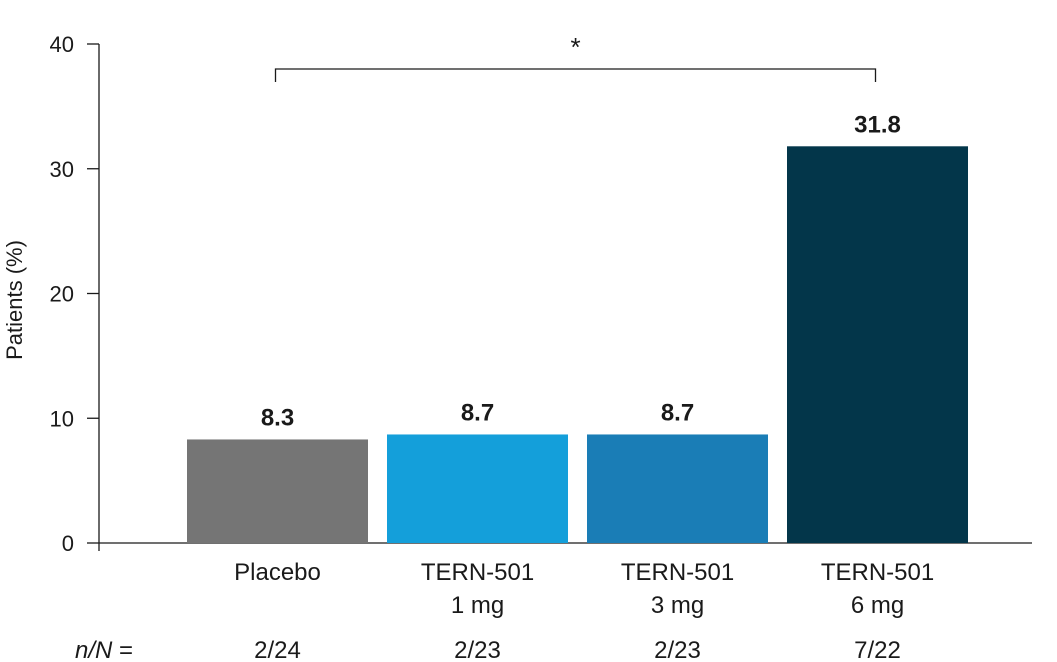 This screenshot has width=1057, height=662. I want to click on category-label: 6 mg, so click(877, 605).